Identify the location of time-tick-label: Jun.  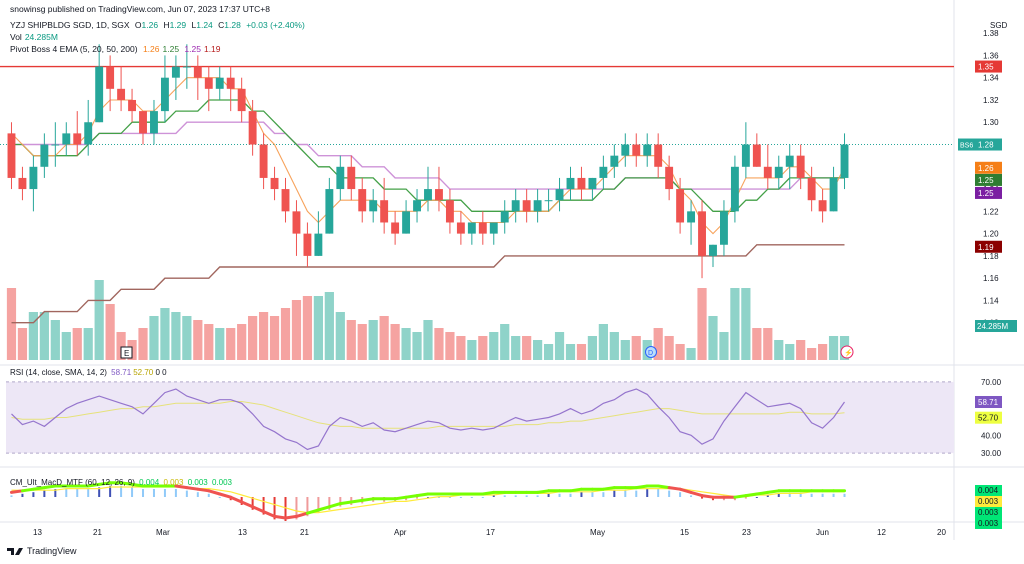
(822, 532).